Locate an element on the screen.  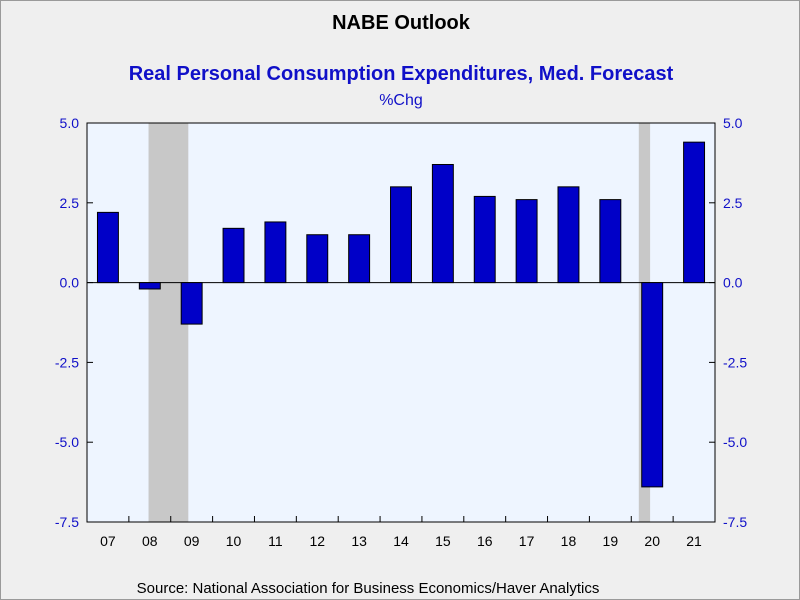
xtick-label: 21 is located at coordinates (694, 541).